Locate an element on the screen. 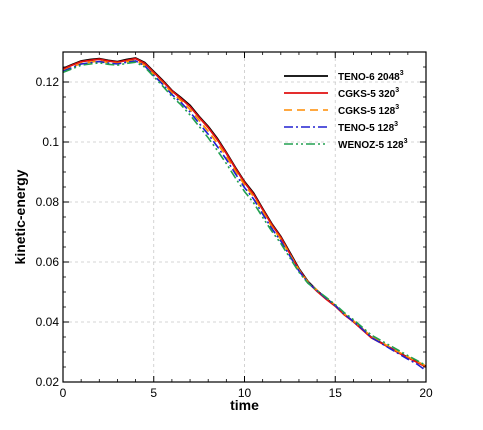 Image resolution: width=483 pixels, height=430 pixels. legend-label-1: CGKS-5 3203 is located at coordinates (368, 93).